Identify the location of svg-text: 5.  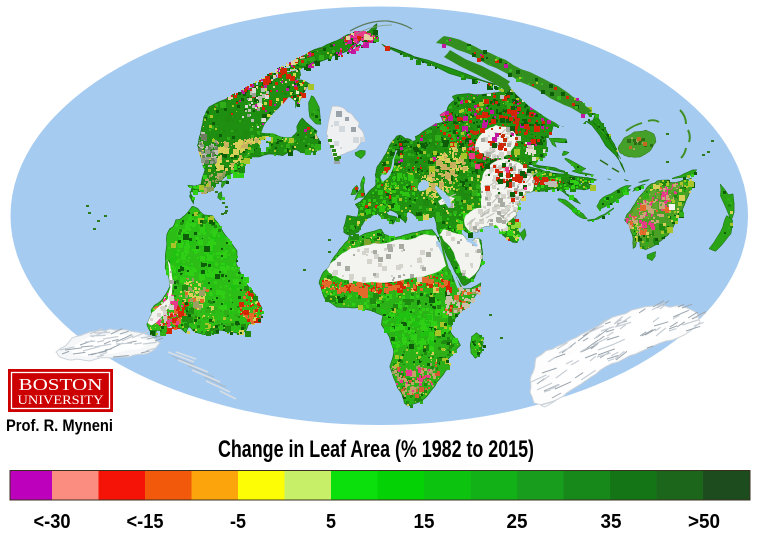
(331, 522).